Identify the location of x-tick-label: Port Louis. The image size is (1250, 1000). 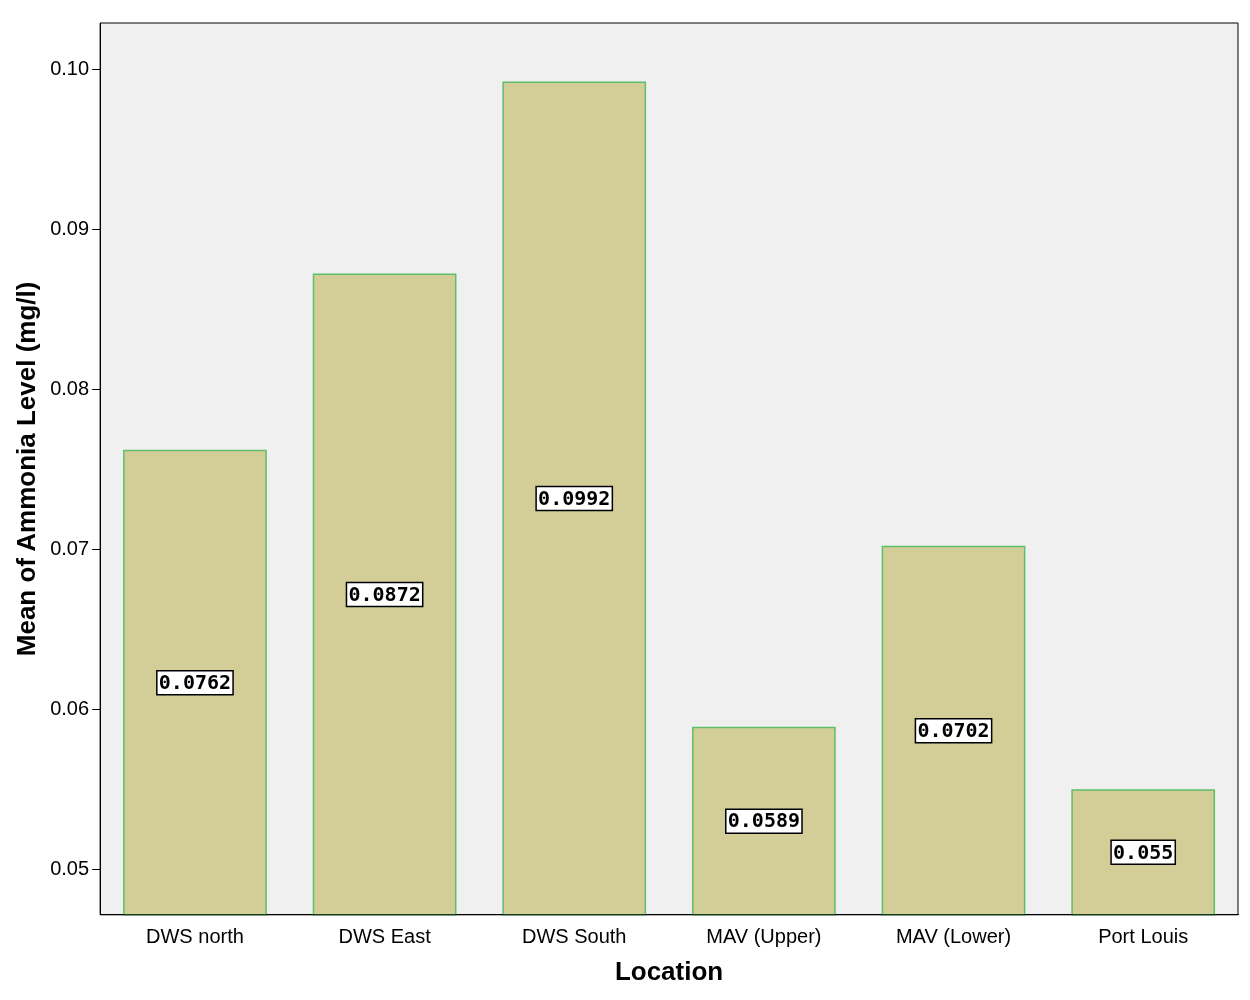
(1143, 936).